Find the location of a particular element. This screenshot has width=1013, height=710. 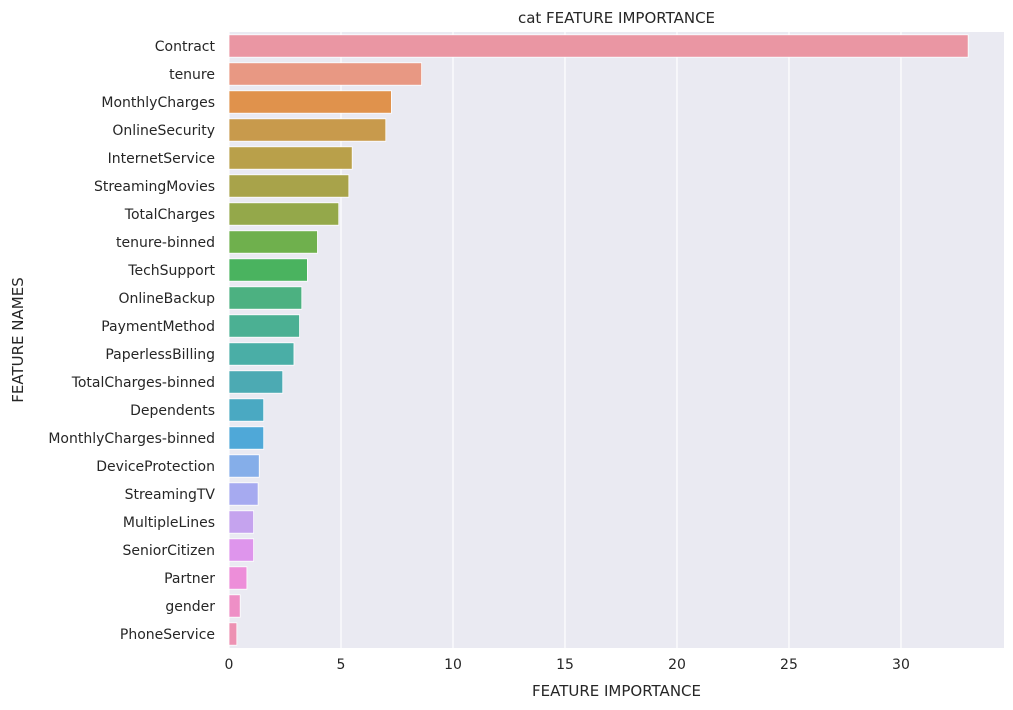

x-axis-label: FEATURE IMPORTANCE is located at coordinates (616, 691).